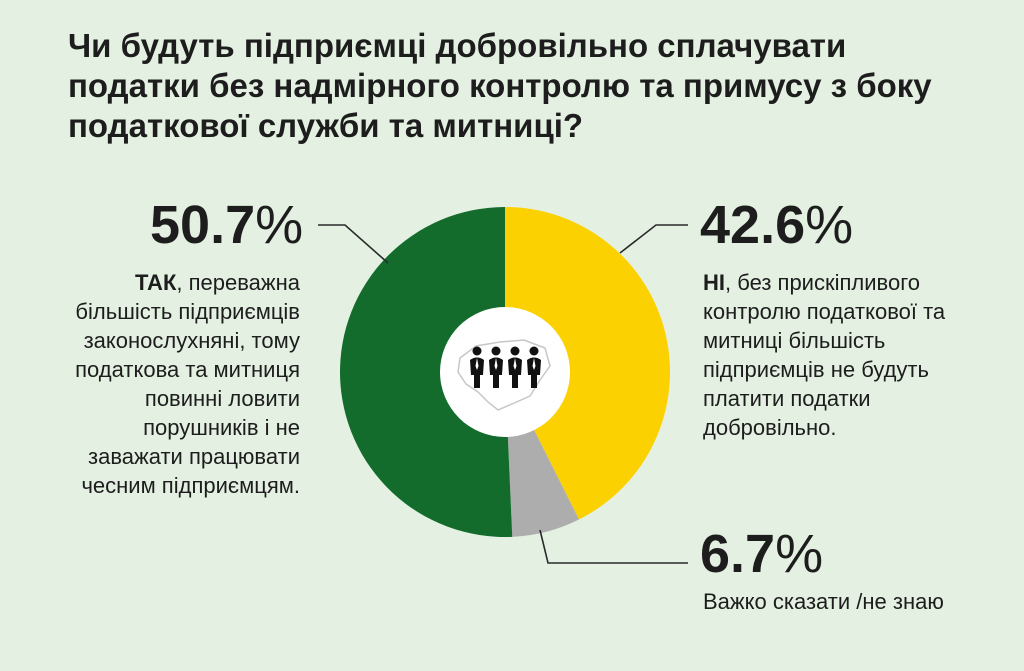 The image size is (1024, 671). I want to click on label-percent-yes-sign: %, so click(279, 225).